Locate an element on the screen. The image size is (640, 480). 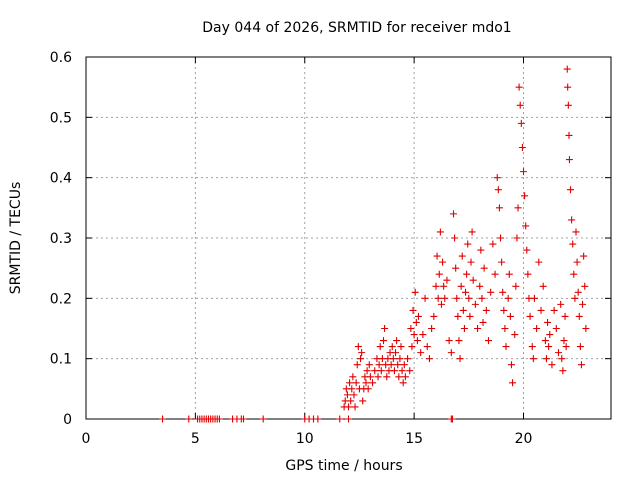
x-axis-label: GPS time / hours is located at coordinates (343, 466).